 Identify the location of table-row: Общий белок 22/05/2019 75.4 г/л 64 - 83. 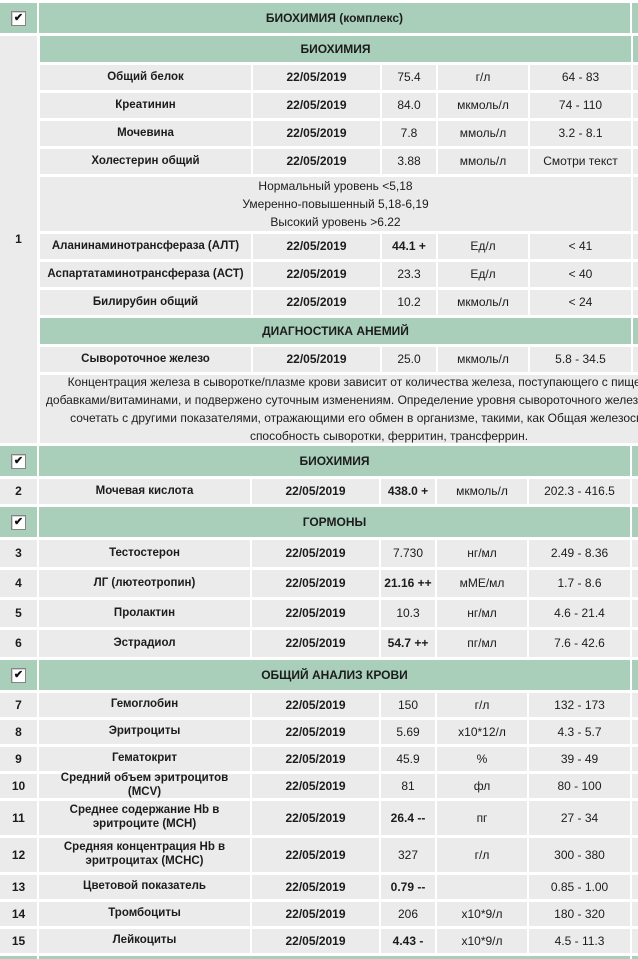
(339, 77).